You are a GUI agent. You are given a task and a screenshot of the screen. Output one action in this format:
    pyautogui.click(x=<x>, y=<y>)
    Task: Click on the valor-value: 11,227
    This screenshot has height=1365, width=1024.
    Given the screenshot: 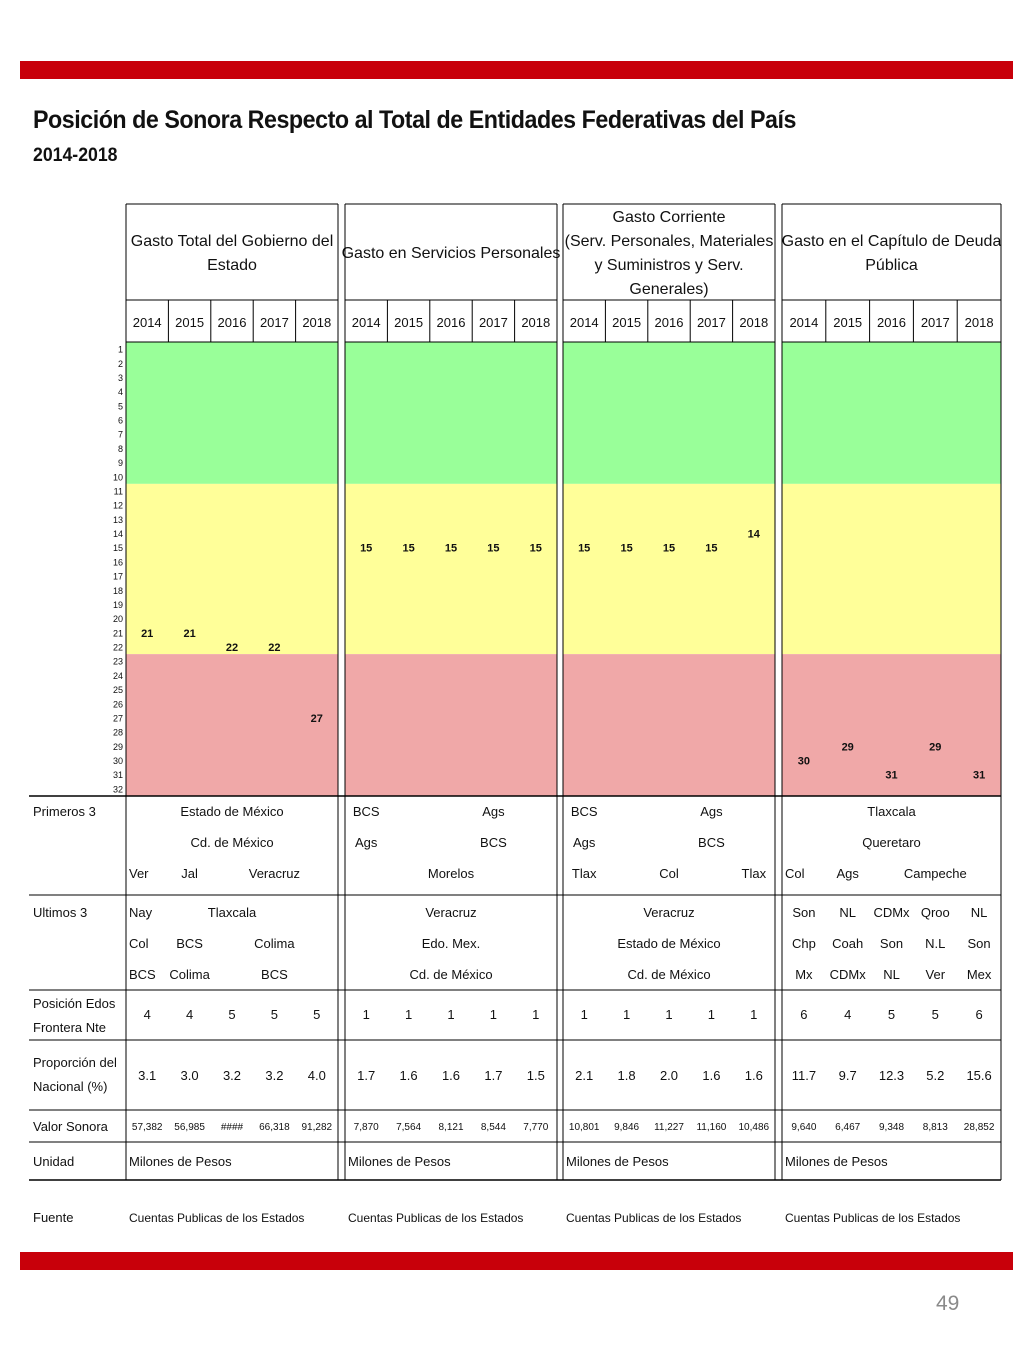 What is the action you would take?
    pyautogui.click(x=669, y=1127)
    